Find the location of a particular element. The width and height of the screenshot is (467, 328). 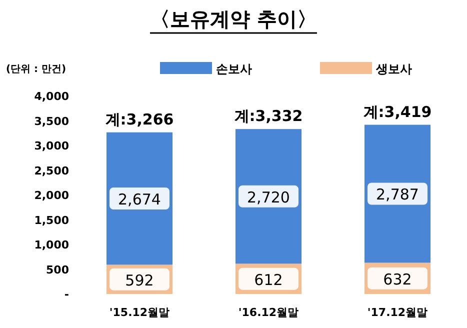

data-label: 632 is located at coordinates (397, 279).